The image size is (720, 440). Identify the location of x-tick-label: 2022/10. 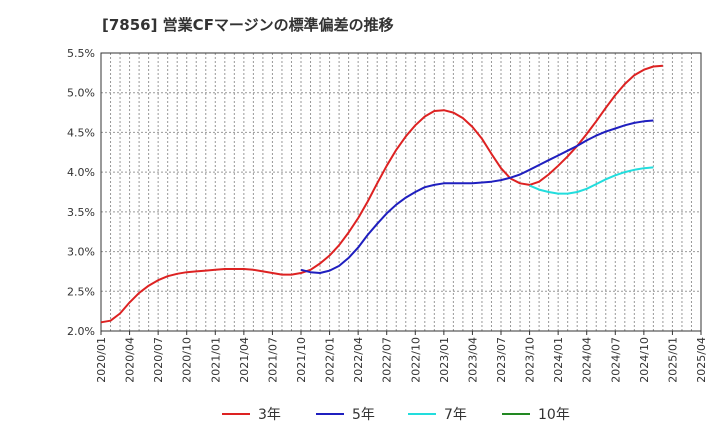
(415, 360).